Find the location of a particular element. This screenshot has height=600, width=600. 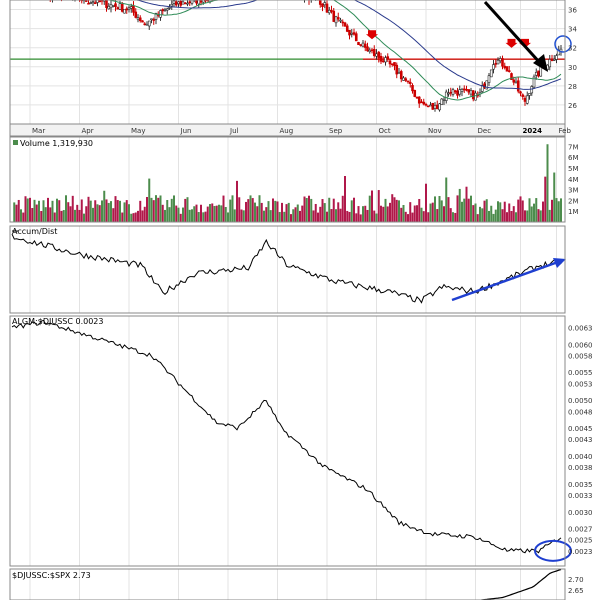

ratio-tick-label: 0.0035 is located at coordinates (580, 485).